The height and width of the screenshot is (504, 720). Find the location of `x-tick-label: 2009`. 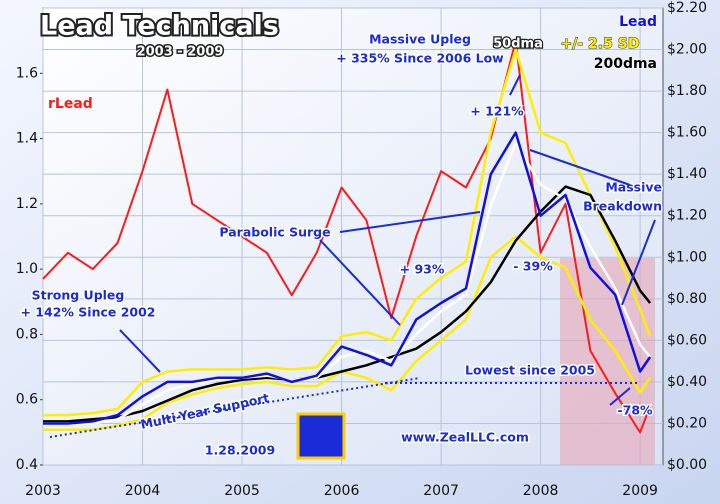

x-tick-label: 2009 is located at coordinates (640, 491).